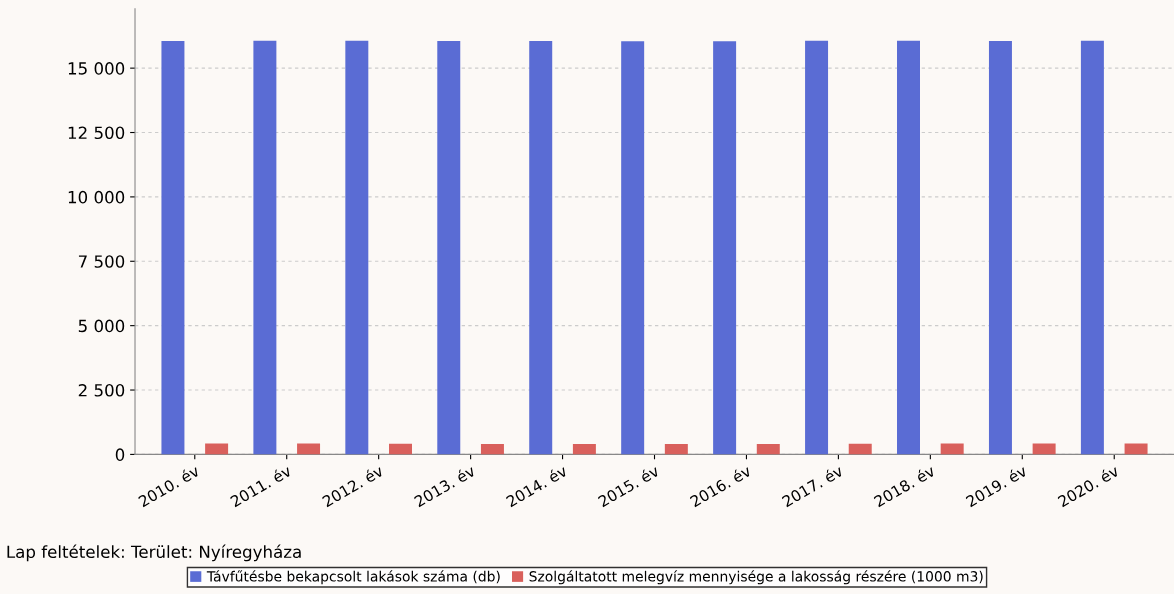 The height and width of the screenshot is (594, 1174). What do you see at coordinates (154, 553) in the screenshot?
I see `text: Lap feltételek: Terület: Nyíregyháza` at bounding box center [154, 553].